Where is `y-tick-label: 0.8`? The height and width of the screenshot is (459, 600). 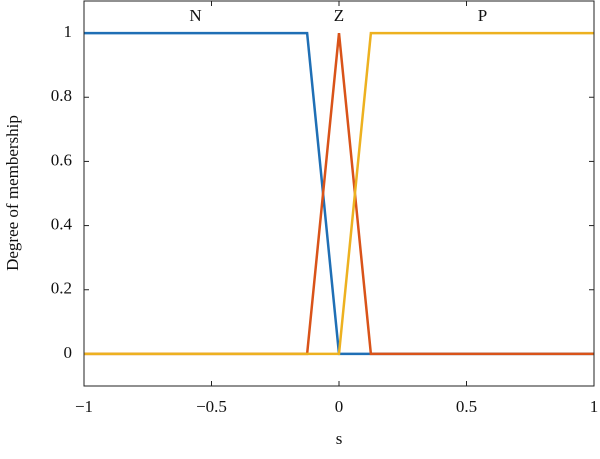 y-tick-label: 0.8 is located at coordinates (61, 95).